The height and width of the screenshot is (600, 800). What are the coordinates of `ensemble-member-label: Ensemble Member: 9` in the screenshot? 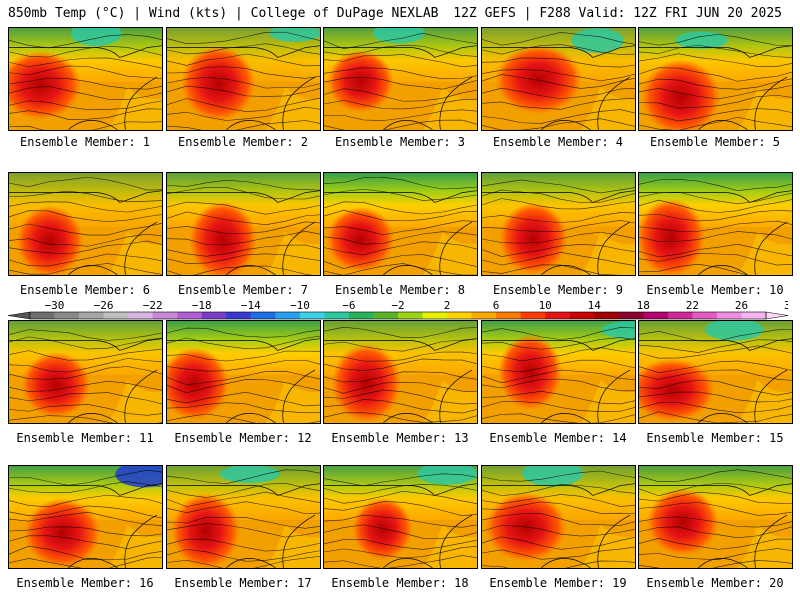 It's located at (558, 290).